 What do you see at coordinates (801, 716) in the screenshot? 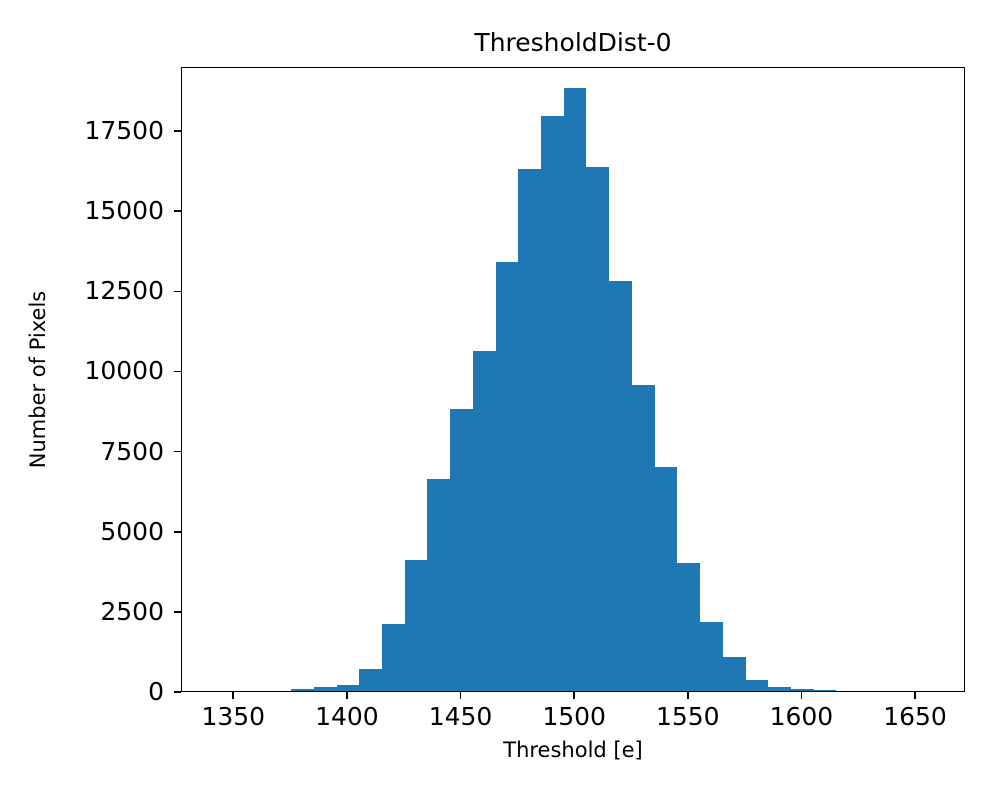
I see `x-tick-label: 1600` at bounding box center [801, 716].